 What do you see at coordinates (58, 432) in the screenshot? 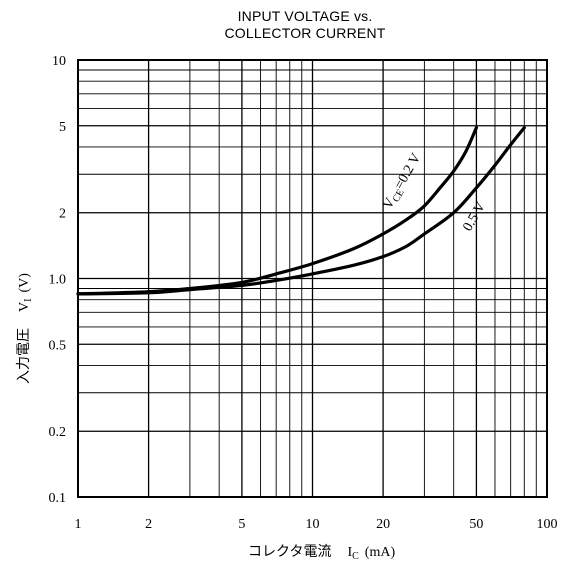
I see `y-tick-label: 0.2` at bounding box center [58, 432].